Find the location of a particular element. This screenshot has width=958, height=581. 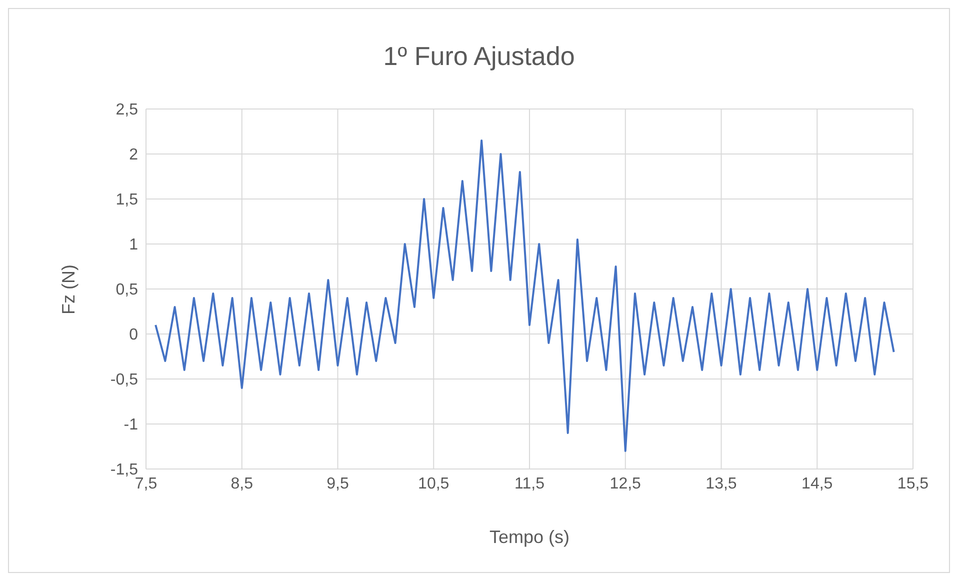

y-tick-label: 2,5 is located at coordinates (127, 110).